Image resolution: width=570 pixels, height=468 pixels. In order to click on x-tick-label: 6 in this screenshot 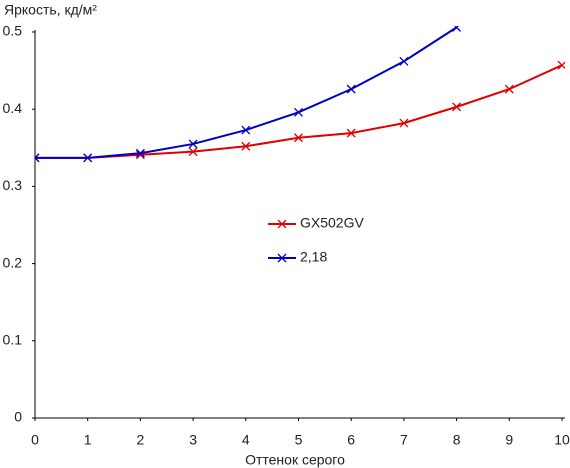, I will do `click(351, 440)`.